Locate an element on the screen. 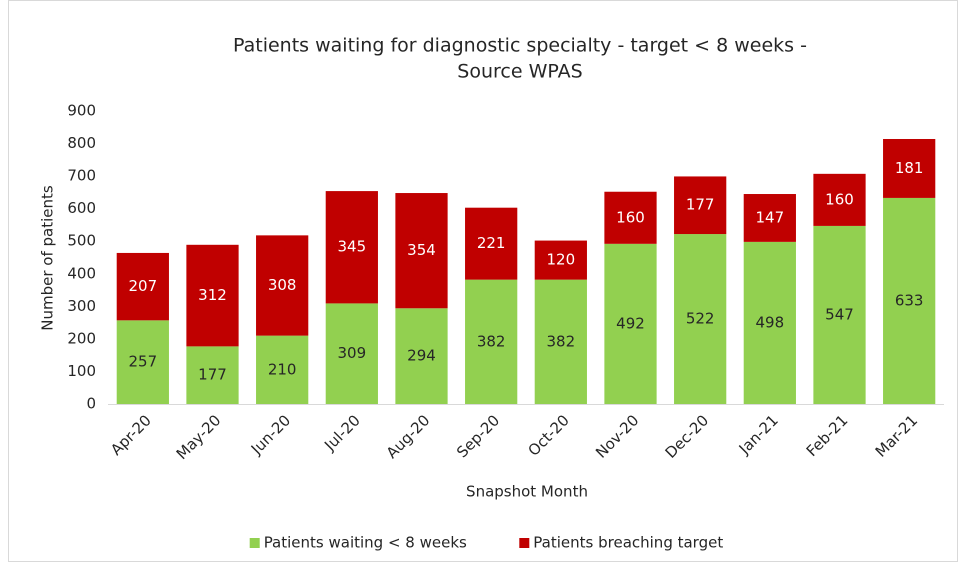  data-label: 308 is located at coordinates (282, 285).